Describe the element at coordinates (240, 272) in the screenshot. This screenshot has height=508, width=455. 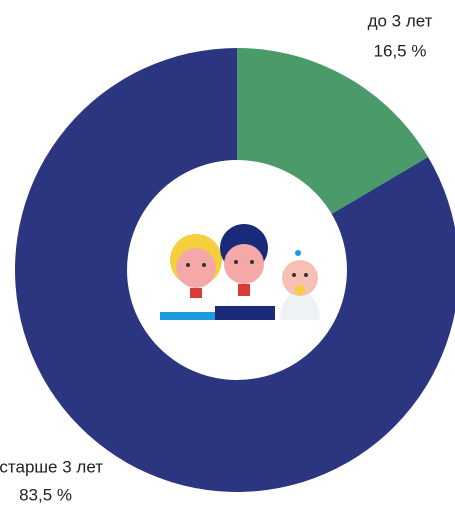
I see `family-icon` at that location.